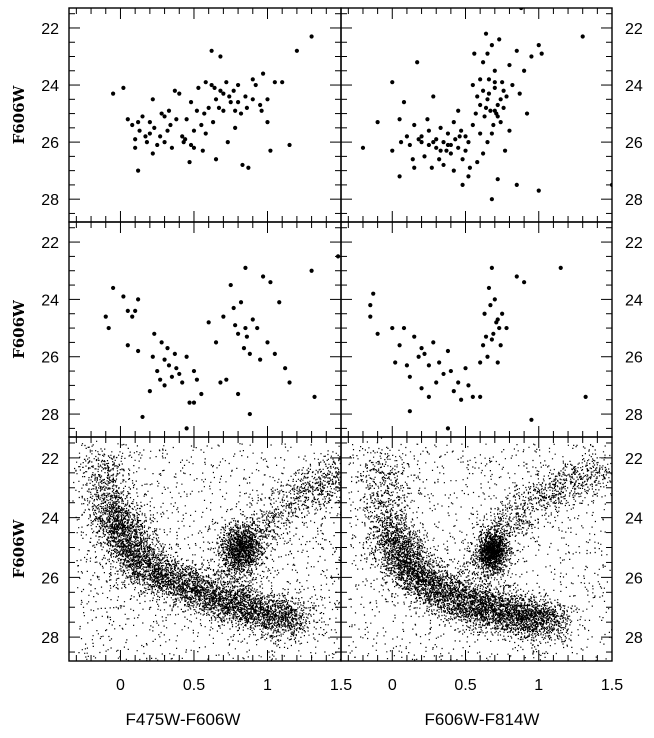 This screenshot has height=738, width=654. I want to click on ticks, so click(205, 329).